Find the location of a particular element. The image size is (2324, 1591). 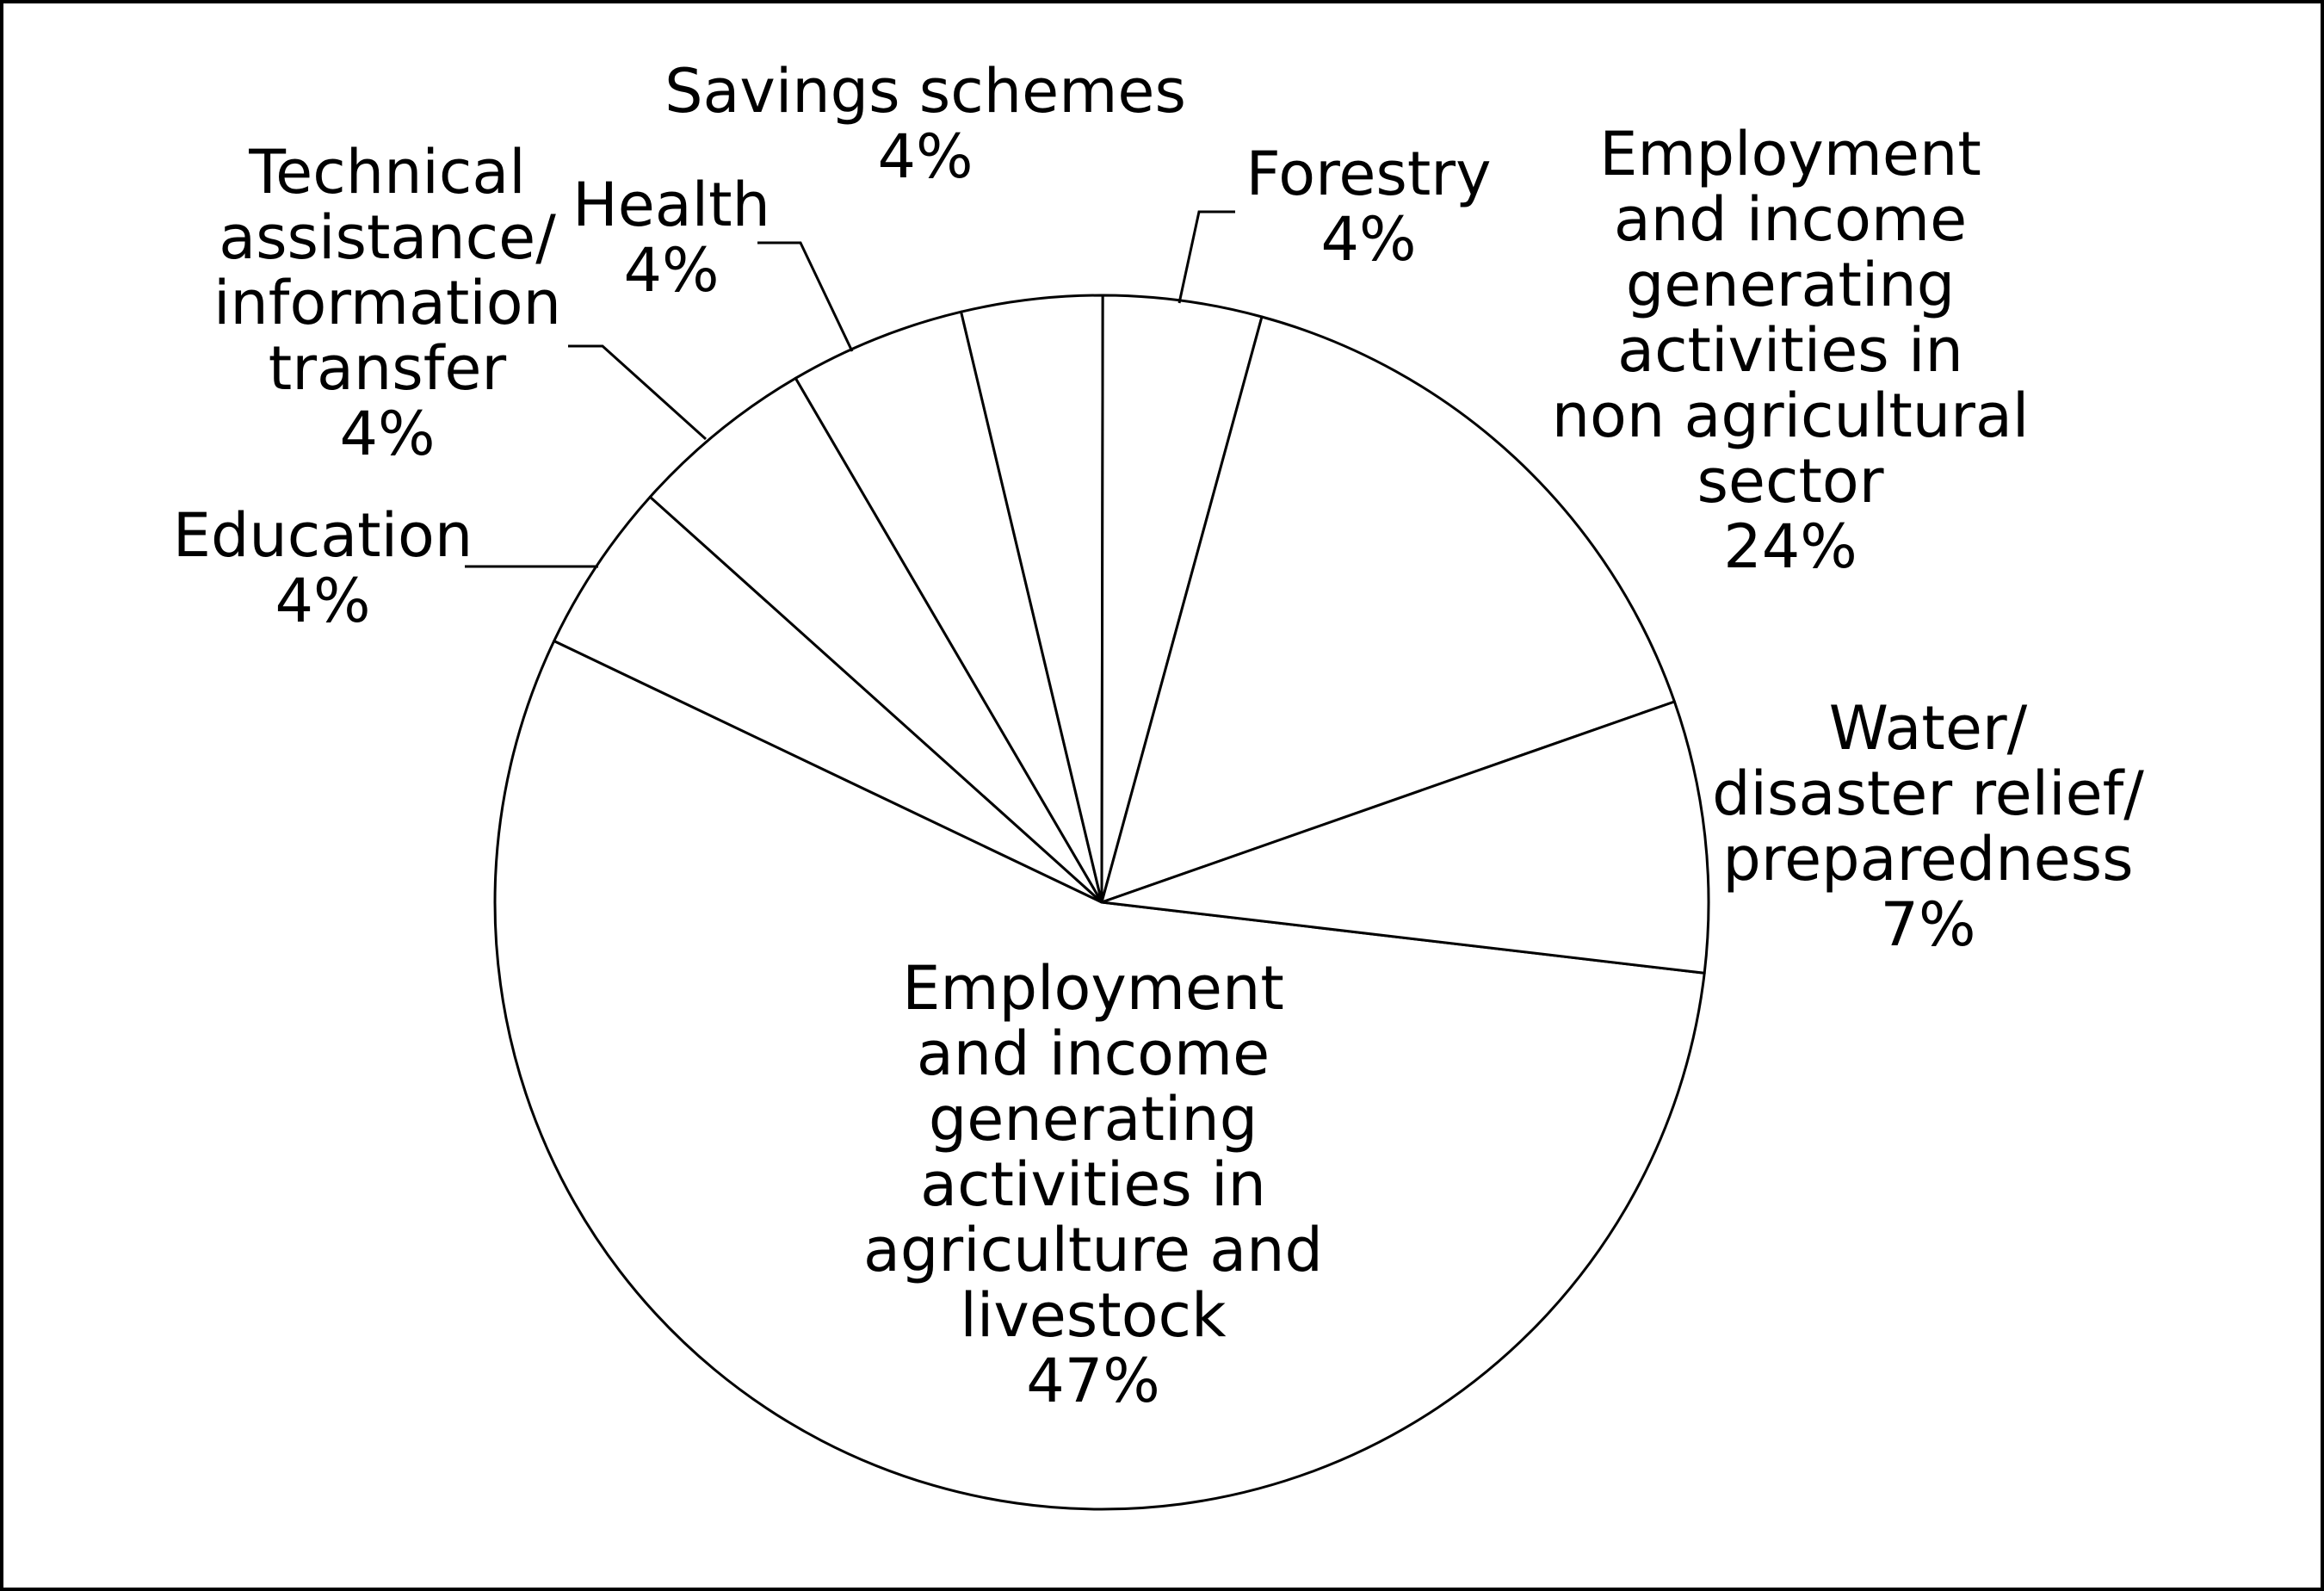

slice-value-technical: 4% is located at coordinates (387, 434).